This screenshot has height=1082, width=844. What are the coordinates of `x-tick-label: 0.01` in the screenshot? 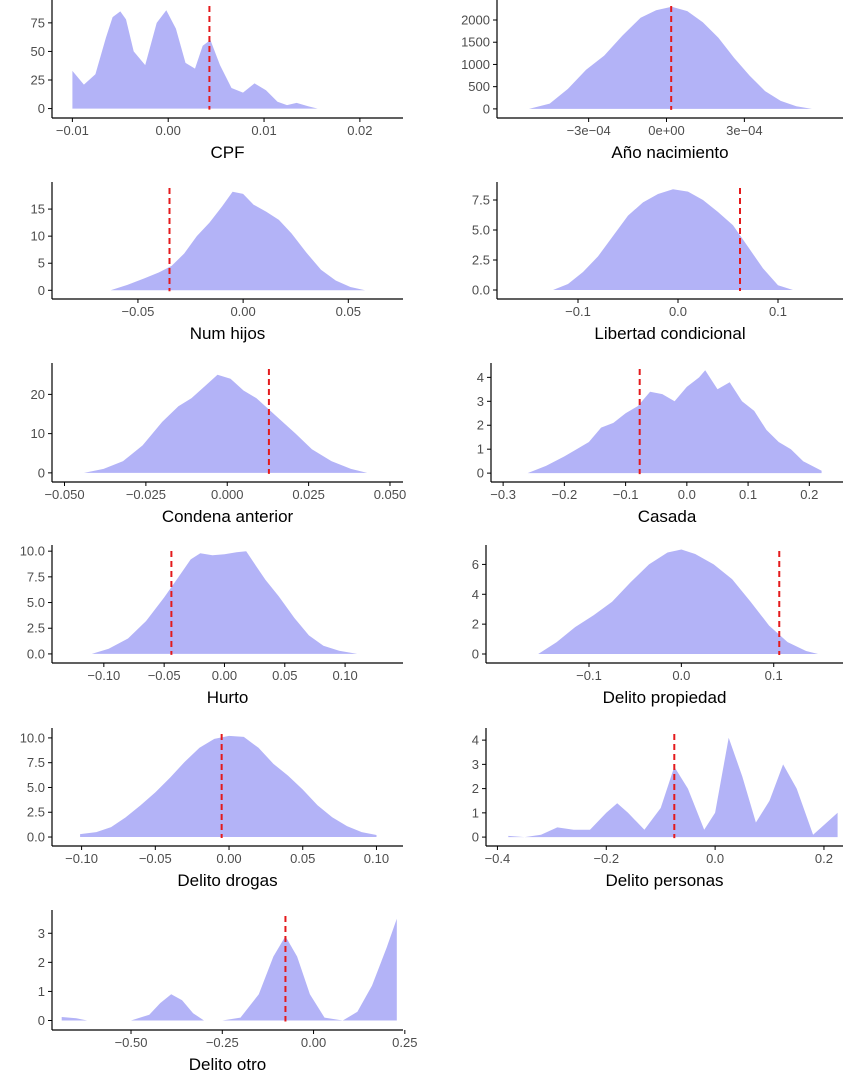 It's located at (263, 130).